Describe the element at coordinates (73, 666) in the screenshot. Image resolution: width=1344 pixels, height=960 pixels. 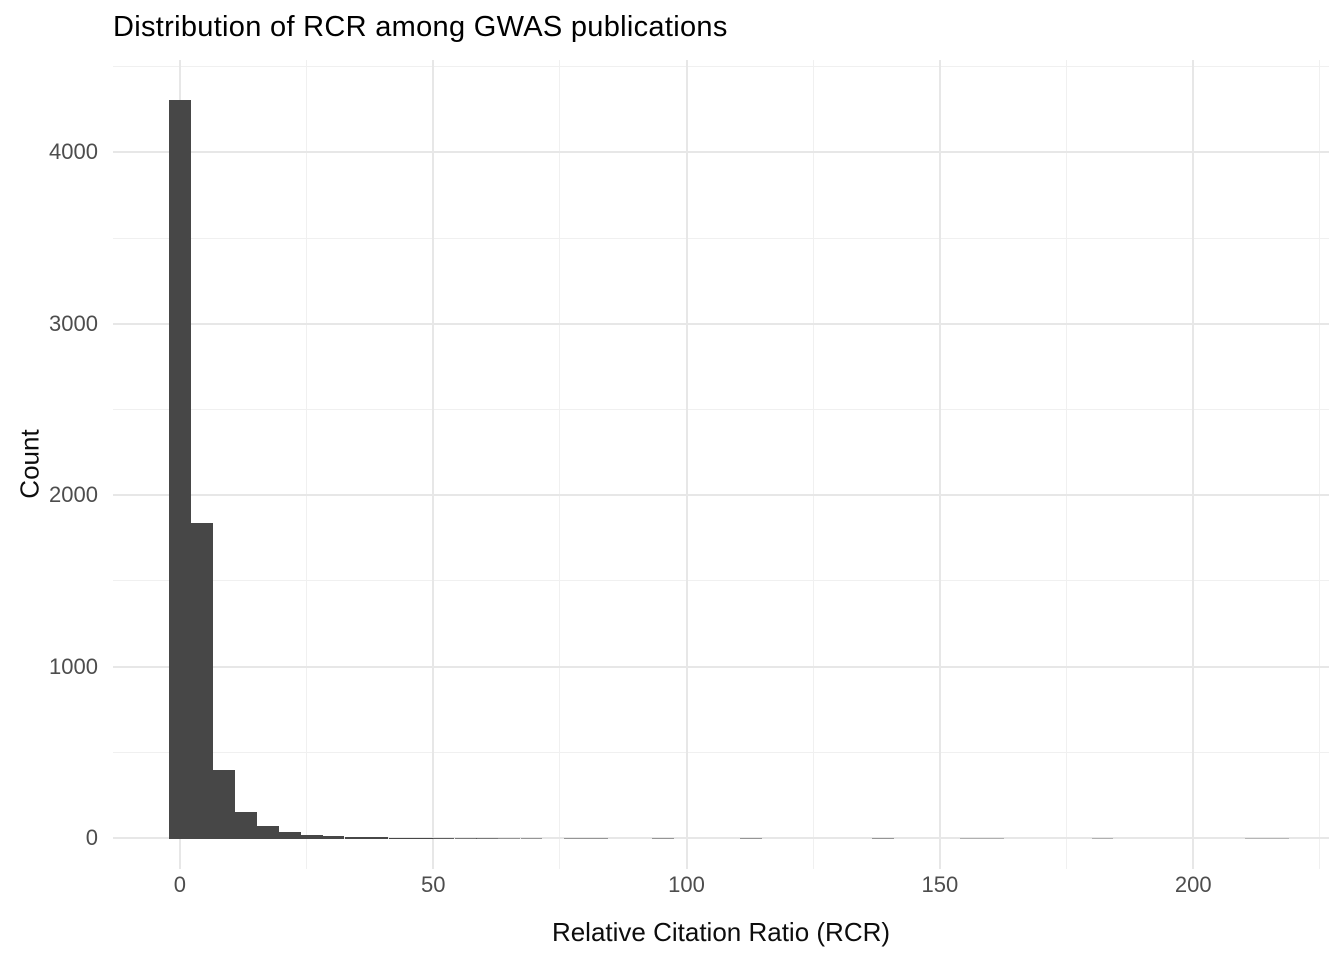
I see `y-tick-label: 1000` at that location.